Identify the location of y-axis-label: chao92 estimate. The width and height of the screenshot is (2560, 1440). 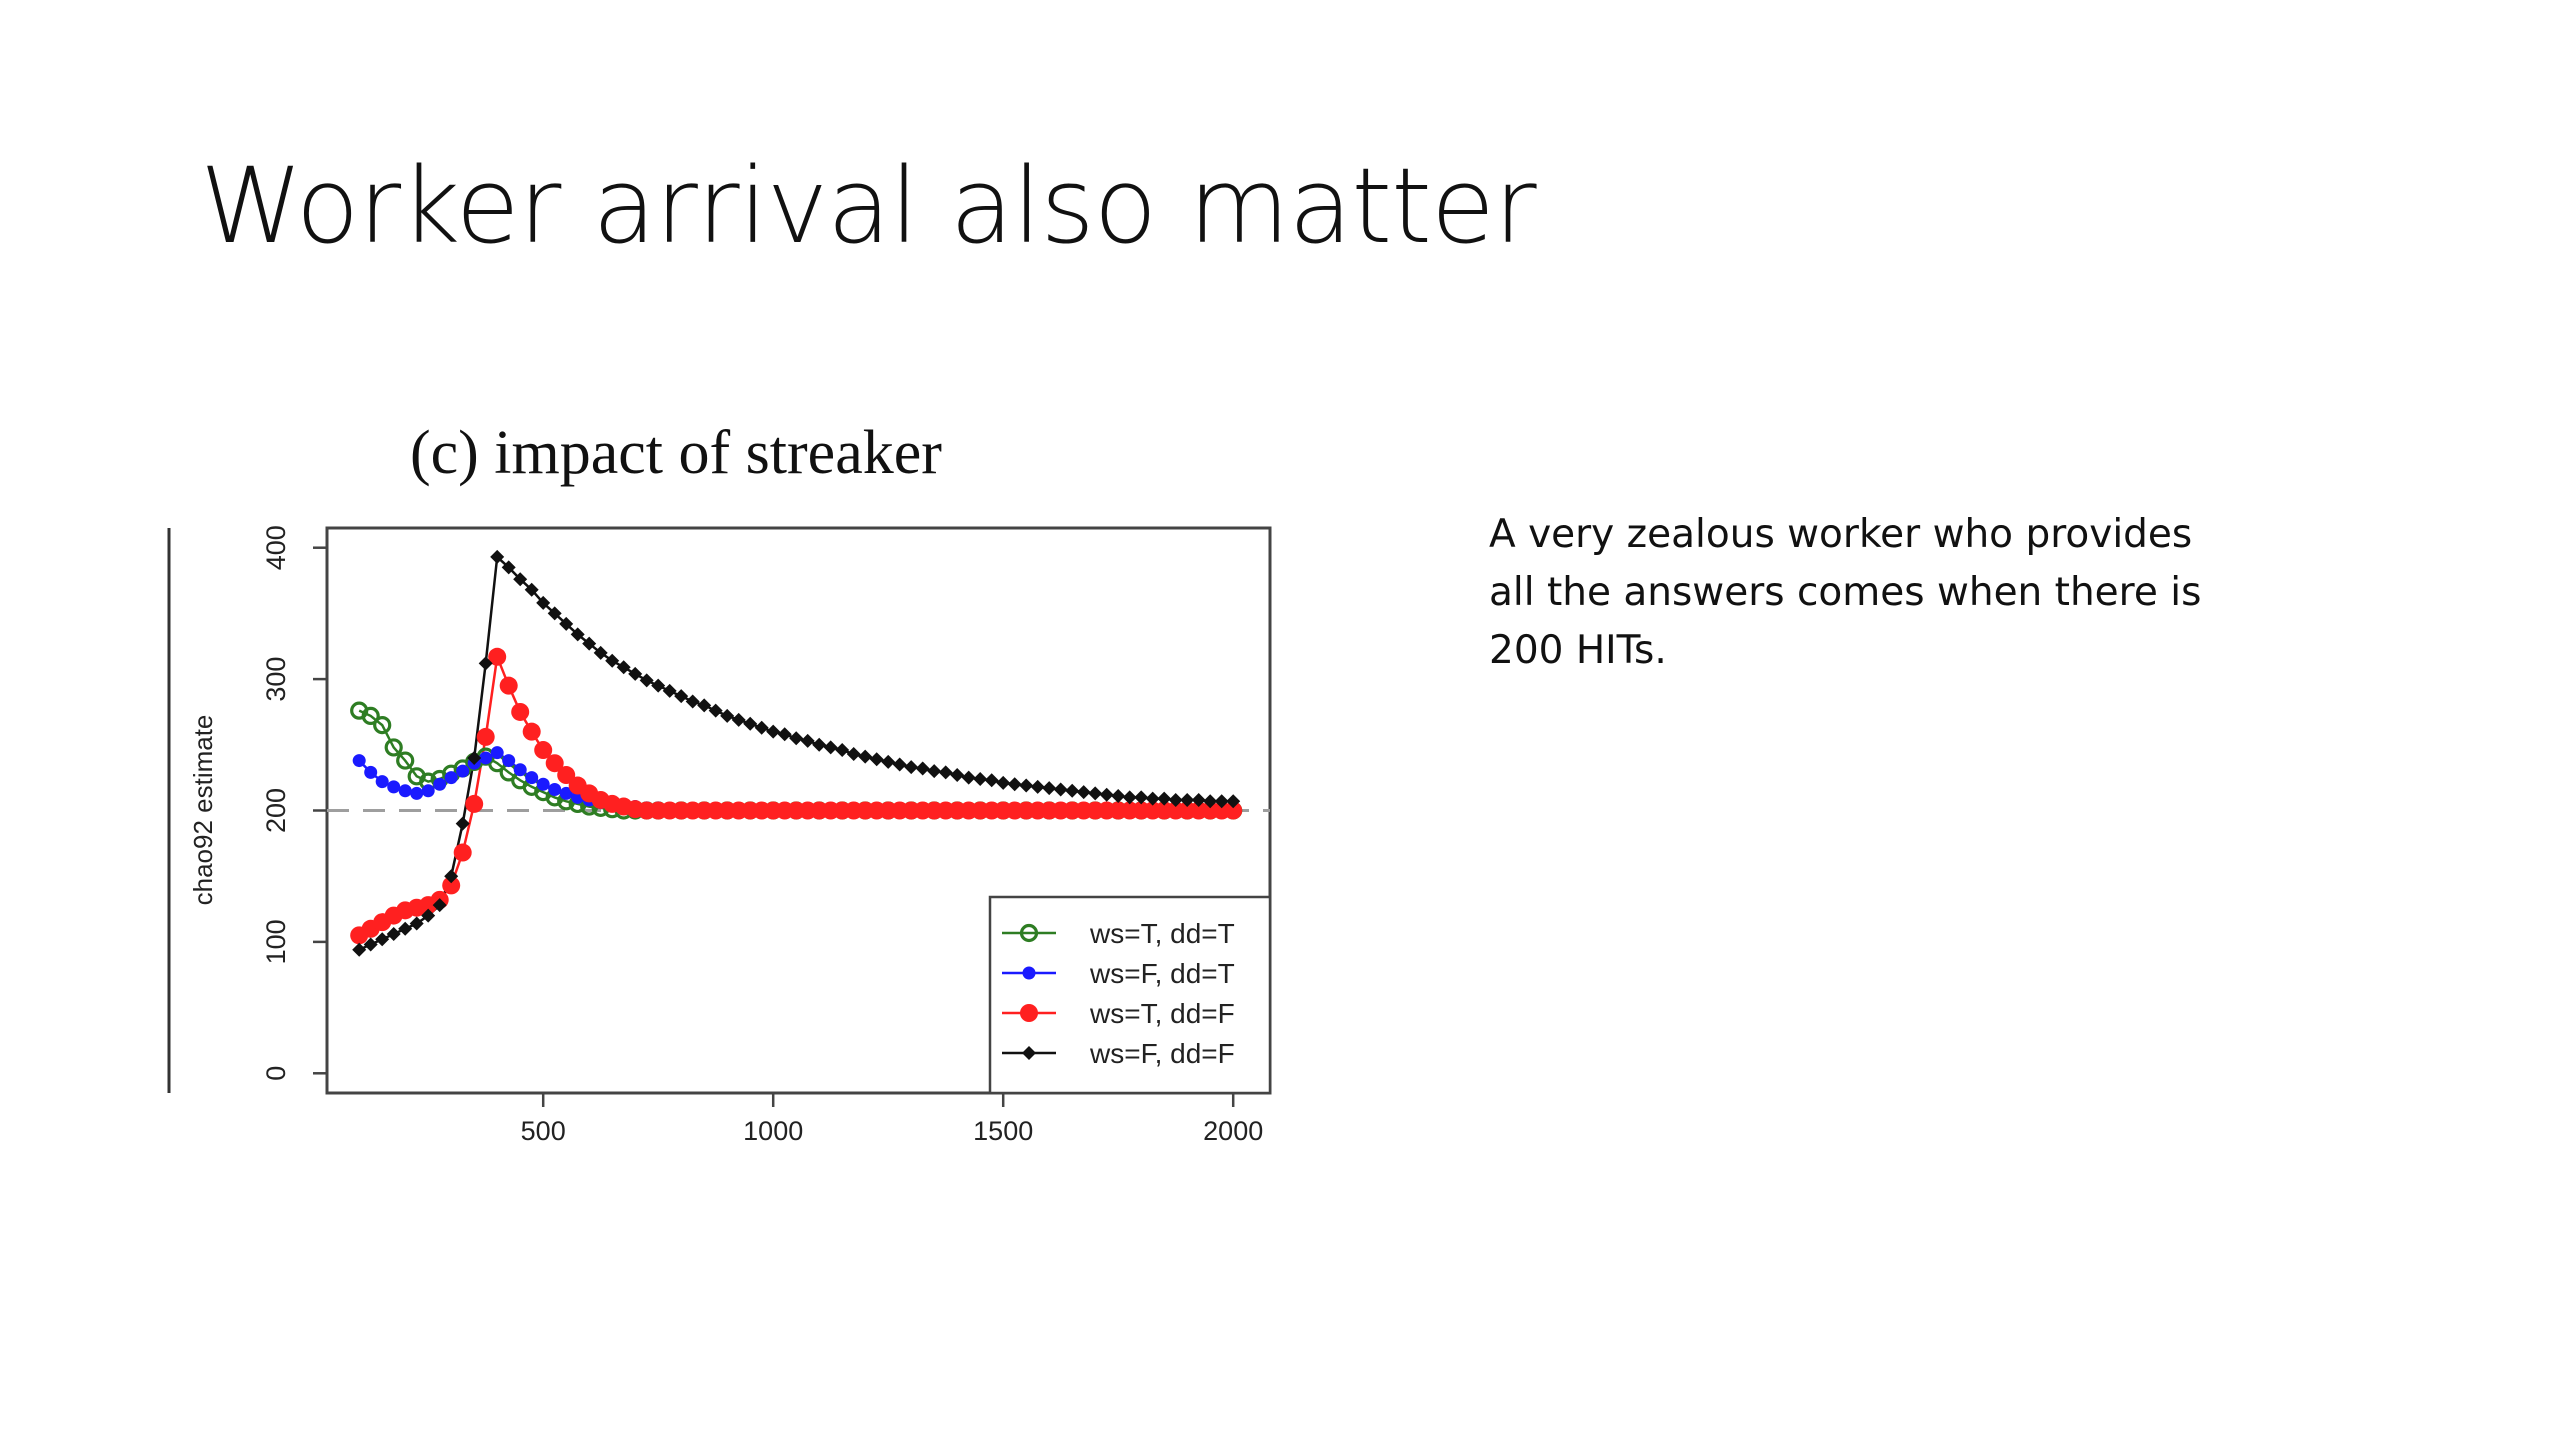
(203, 810).